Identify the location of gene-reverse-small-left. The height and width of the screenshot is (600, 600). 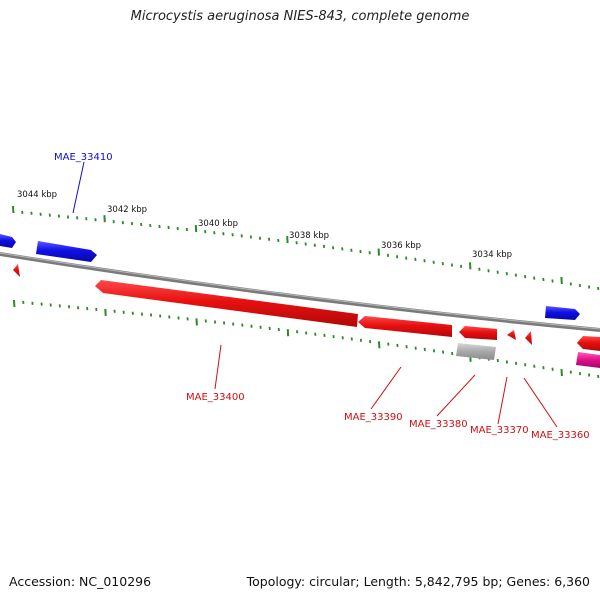
(16, 270).